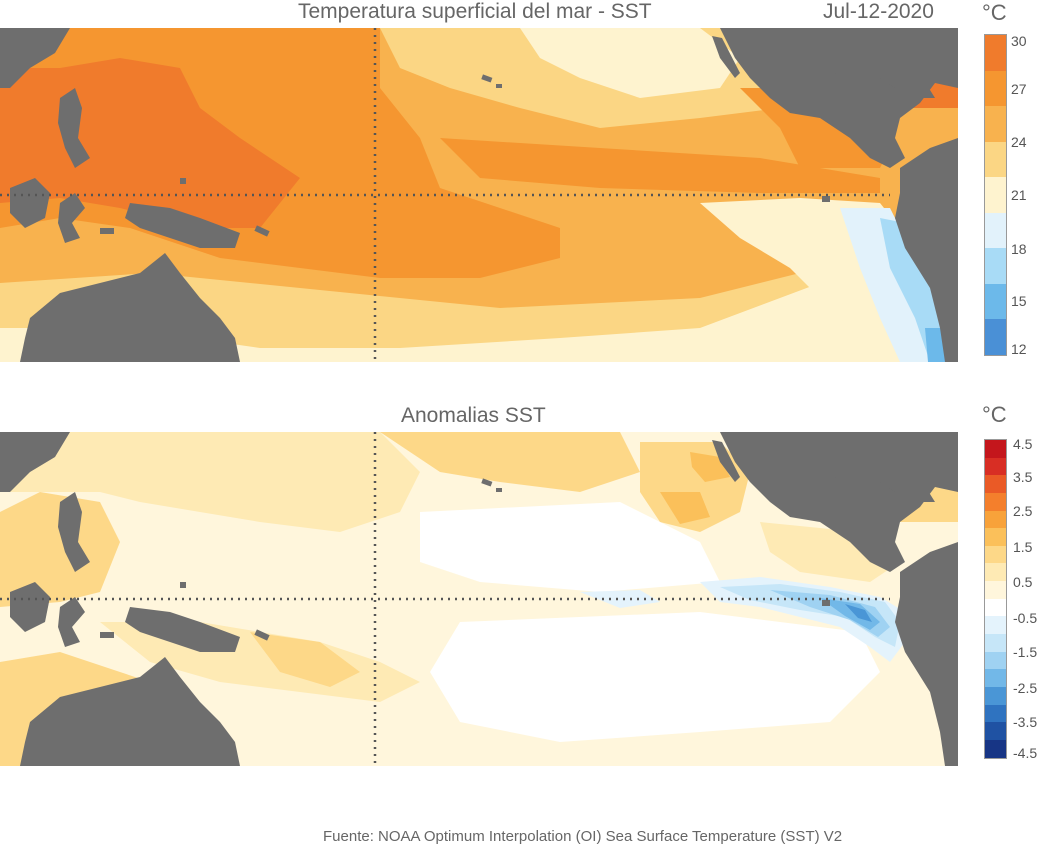 This screenshot has height=848, width=1039. Describe the element at coordinates (1023, 547) in the screenshot. I see `anomaly-colorbar-tick: 1.5` at that location.